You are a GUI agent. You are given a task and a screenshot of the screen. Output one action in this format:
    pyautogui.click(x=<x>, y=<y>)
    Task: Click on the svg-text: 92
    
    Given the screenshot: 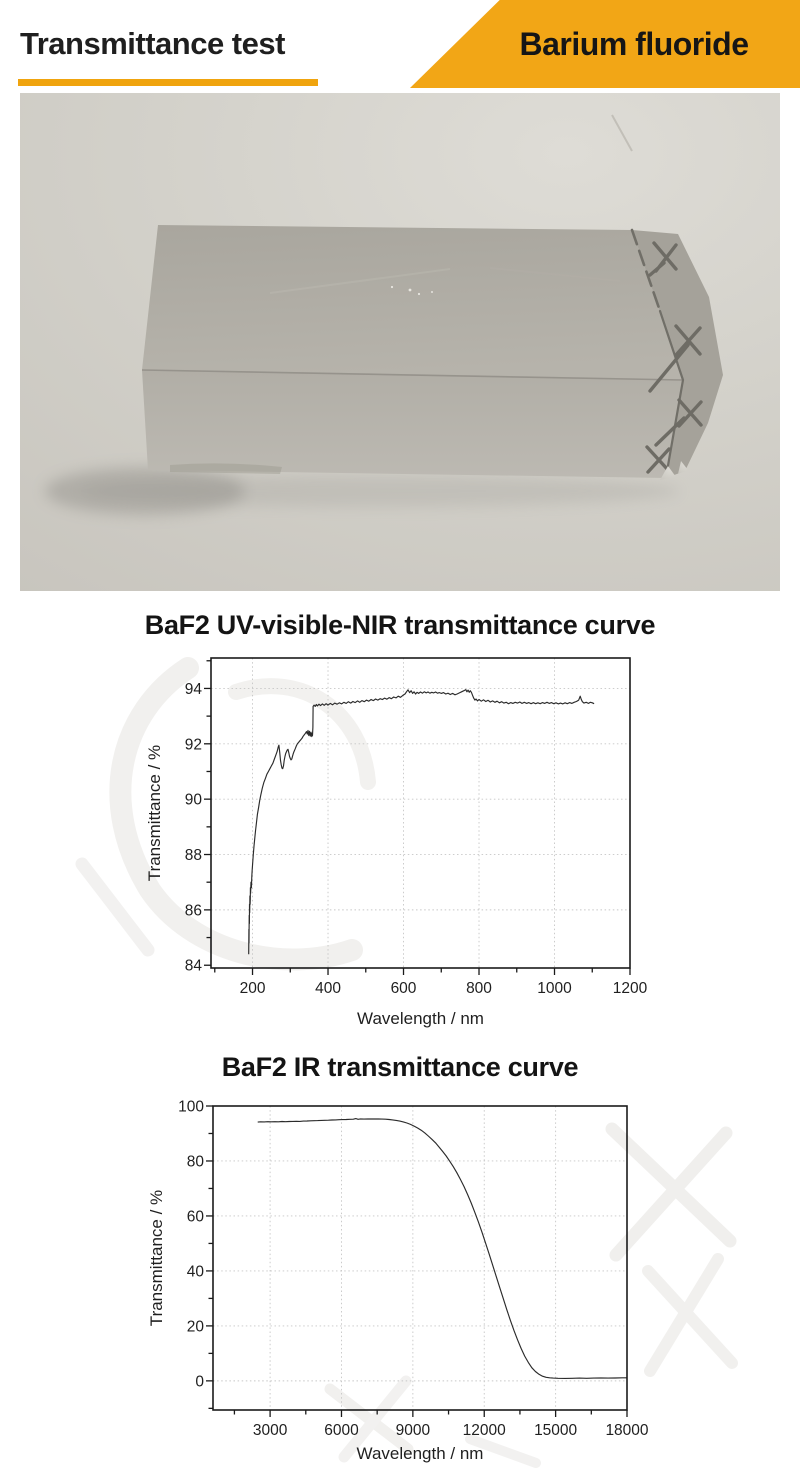 What is the action you would take?
    pyautogui.click(x=193, y=744)
    